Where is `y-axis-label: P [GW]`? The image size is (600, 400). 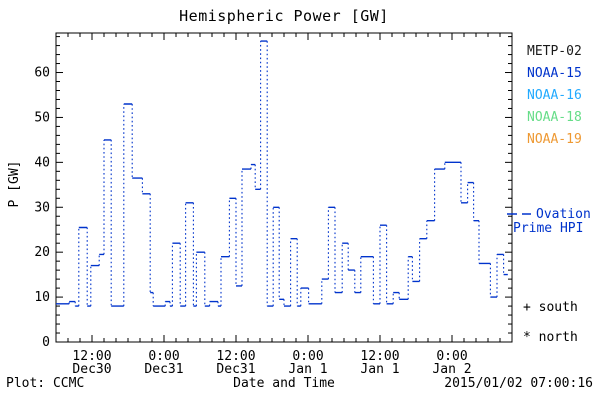 y-axis-label: P [GW] is located at coordinates (14, 184).